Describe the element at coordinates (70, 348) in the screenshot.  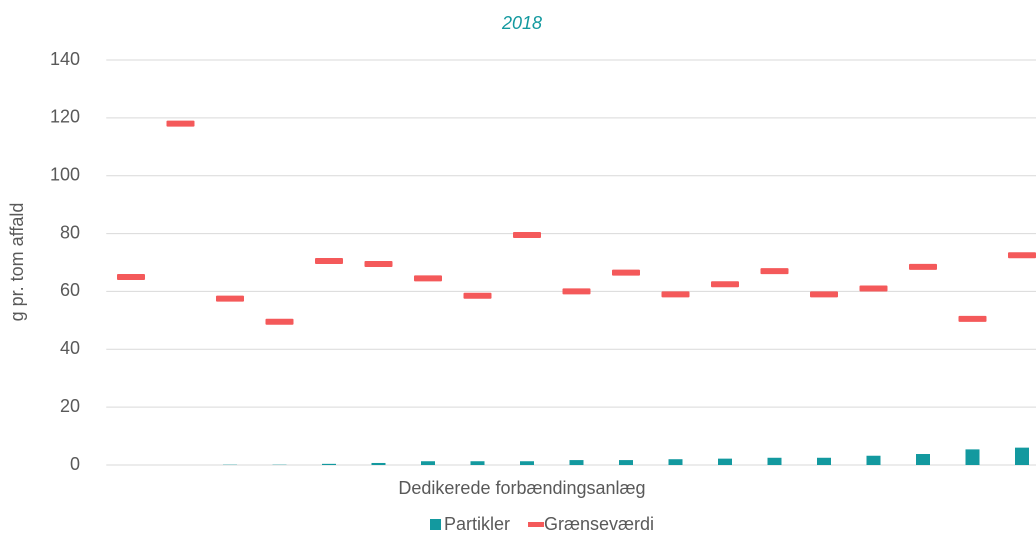
I see `y-tick-label: 40` at that location.